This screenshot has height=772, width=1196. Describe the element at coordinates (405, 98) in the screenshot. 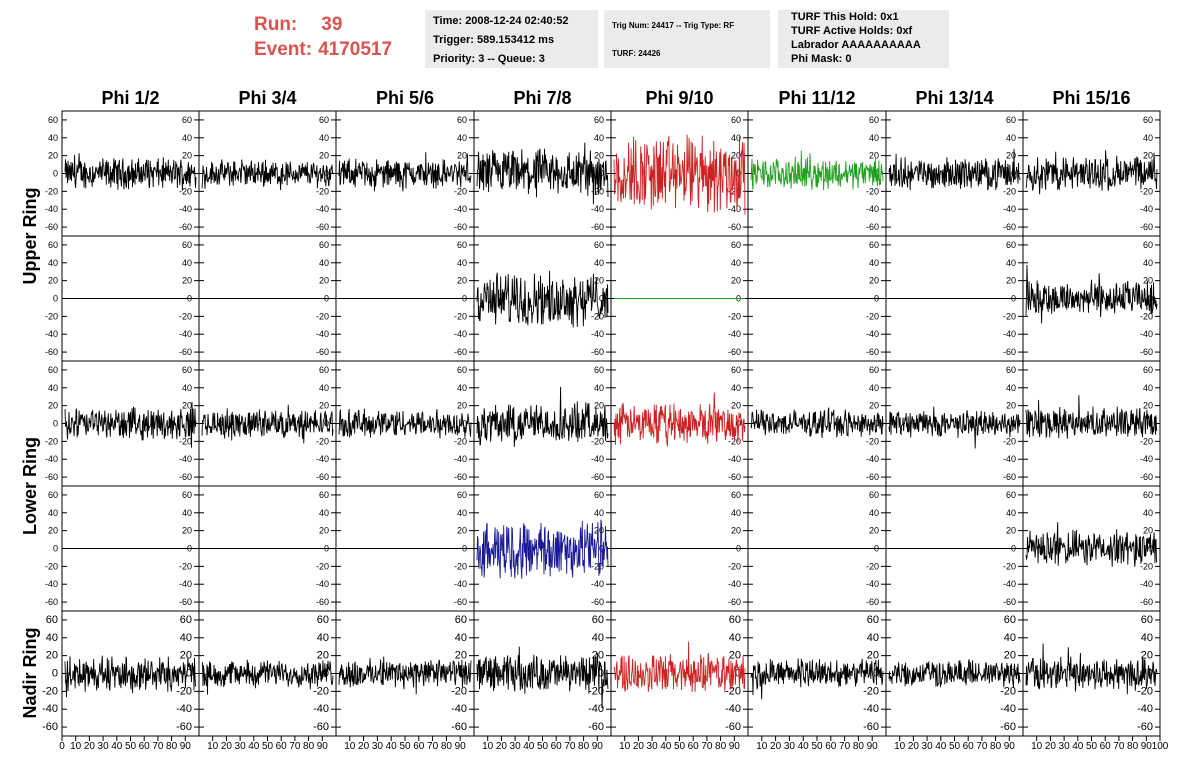

I see `column-header: Phi 5/6` at that location.